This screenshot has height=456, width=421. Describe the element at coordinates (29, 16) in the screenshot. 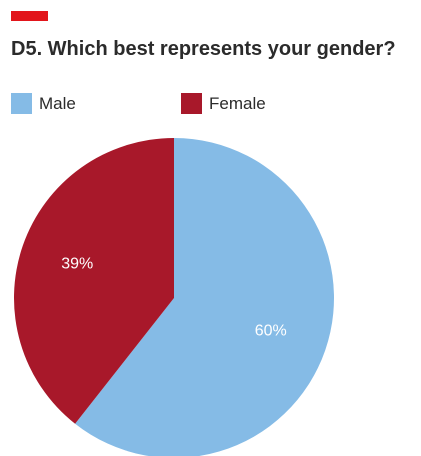

I see `accent-bar` at that location.